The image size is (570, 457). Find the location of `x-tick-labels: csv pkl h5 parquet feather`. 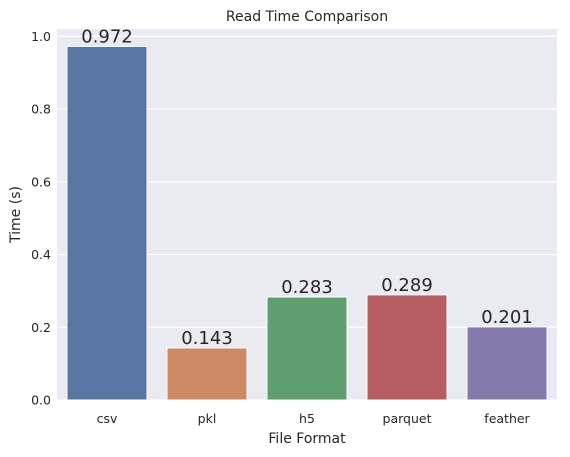

x-tick-labels: csv pkl h5 parquet feather is located at coordinates (314, 418).